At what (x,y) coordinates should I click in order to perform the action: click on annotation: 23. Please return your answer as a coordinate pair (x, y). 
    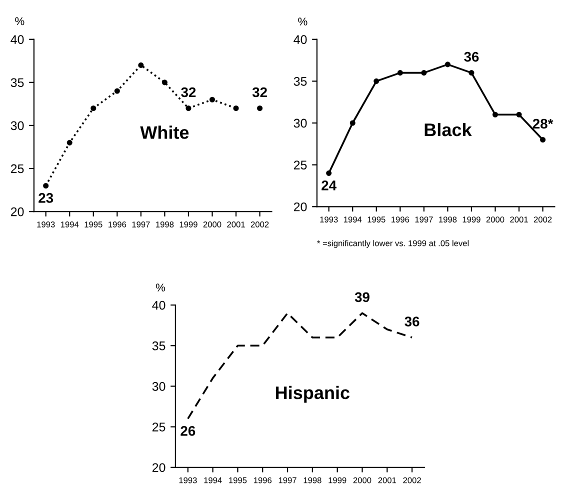
    Looking at the image, I should click on (46, 198).